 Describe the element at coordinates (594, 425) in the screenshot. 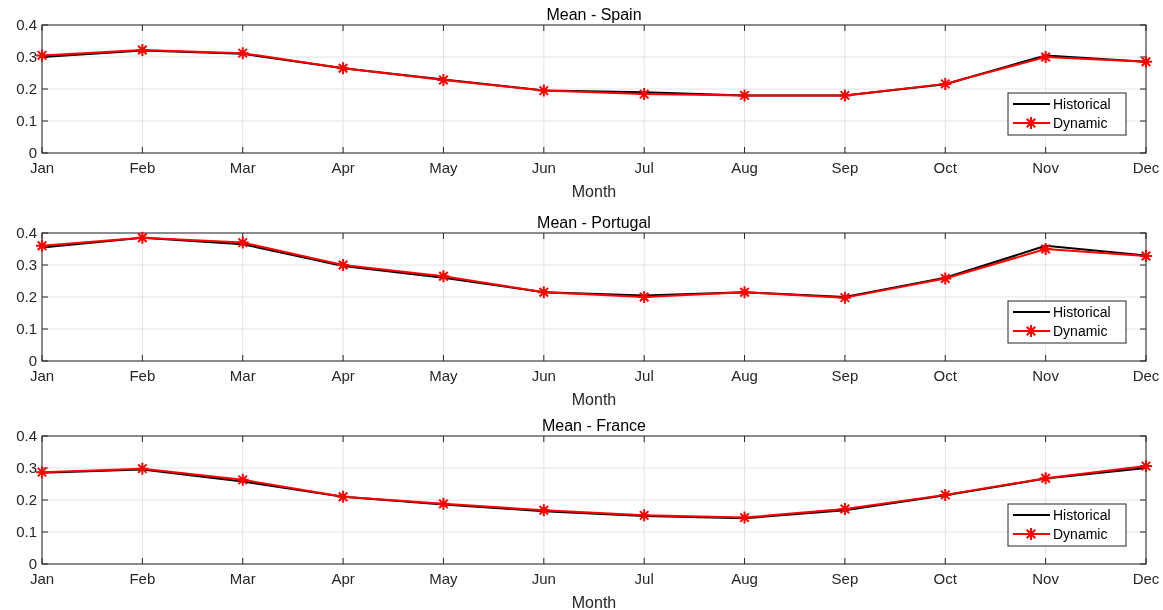

I see `chart-title: Mean - France` at that location.